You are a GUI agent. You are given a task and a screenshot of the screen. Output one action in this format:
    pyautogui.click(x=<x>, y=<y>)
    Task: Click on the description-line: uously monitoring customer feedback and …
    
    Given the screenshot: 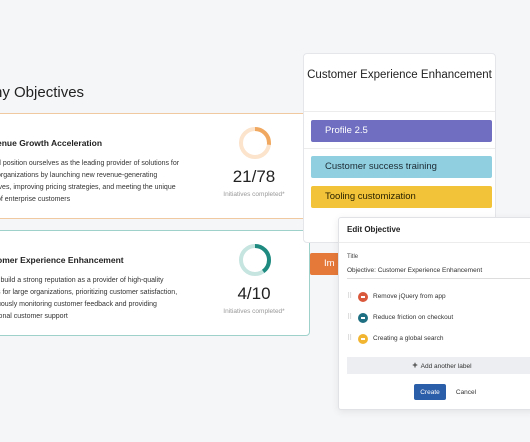 What is the action you would take?
    pyautogui.click(x=78, y=304)
    